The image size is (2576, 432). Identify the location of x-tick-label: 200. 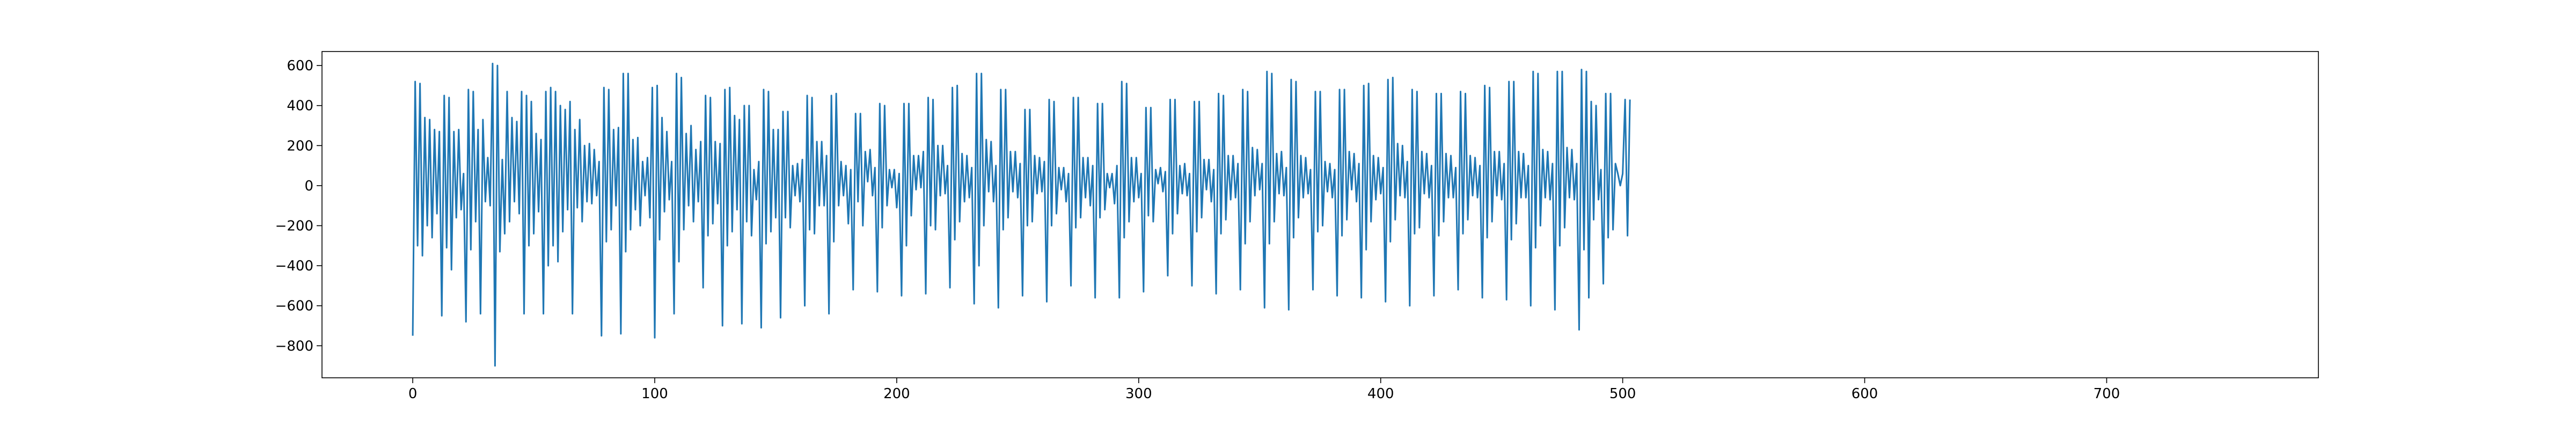
(896, 394).